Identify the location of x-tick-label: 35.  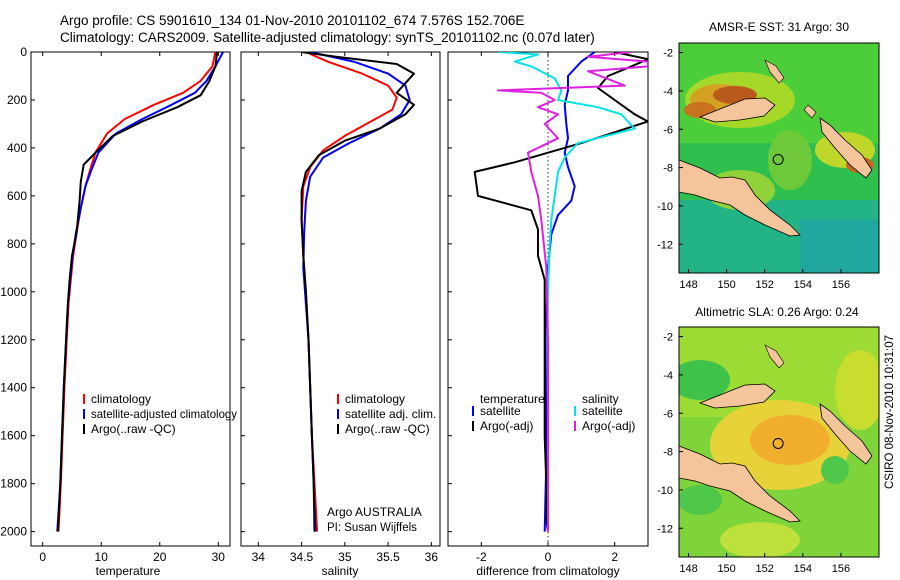
(345, 557).